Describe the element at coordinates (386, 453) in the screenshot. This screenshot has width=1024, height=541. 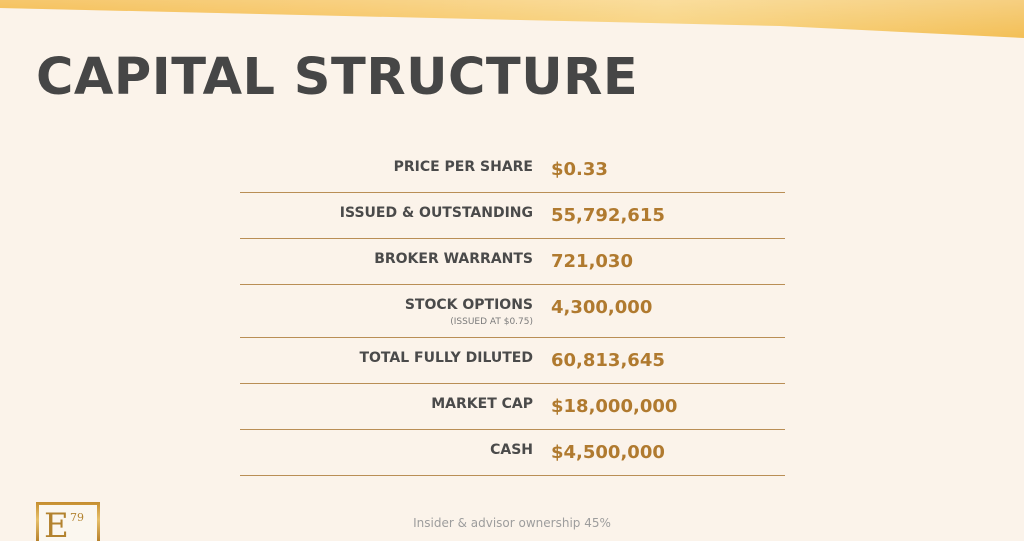
I see `row-label-cell: CASH` at that location.